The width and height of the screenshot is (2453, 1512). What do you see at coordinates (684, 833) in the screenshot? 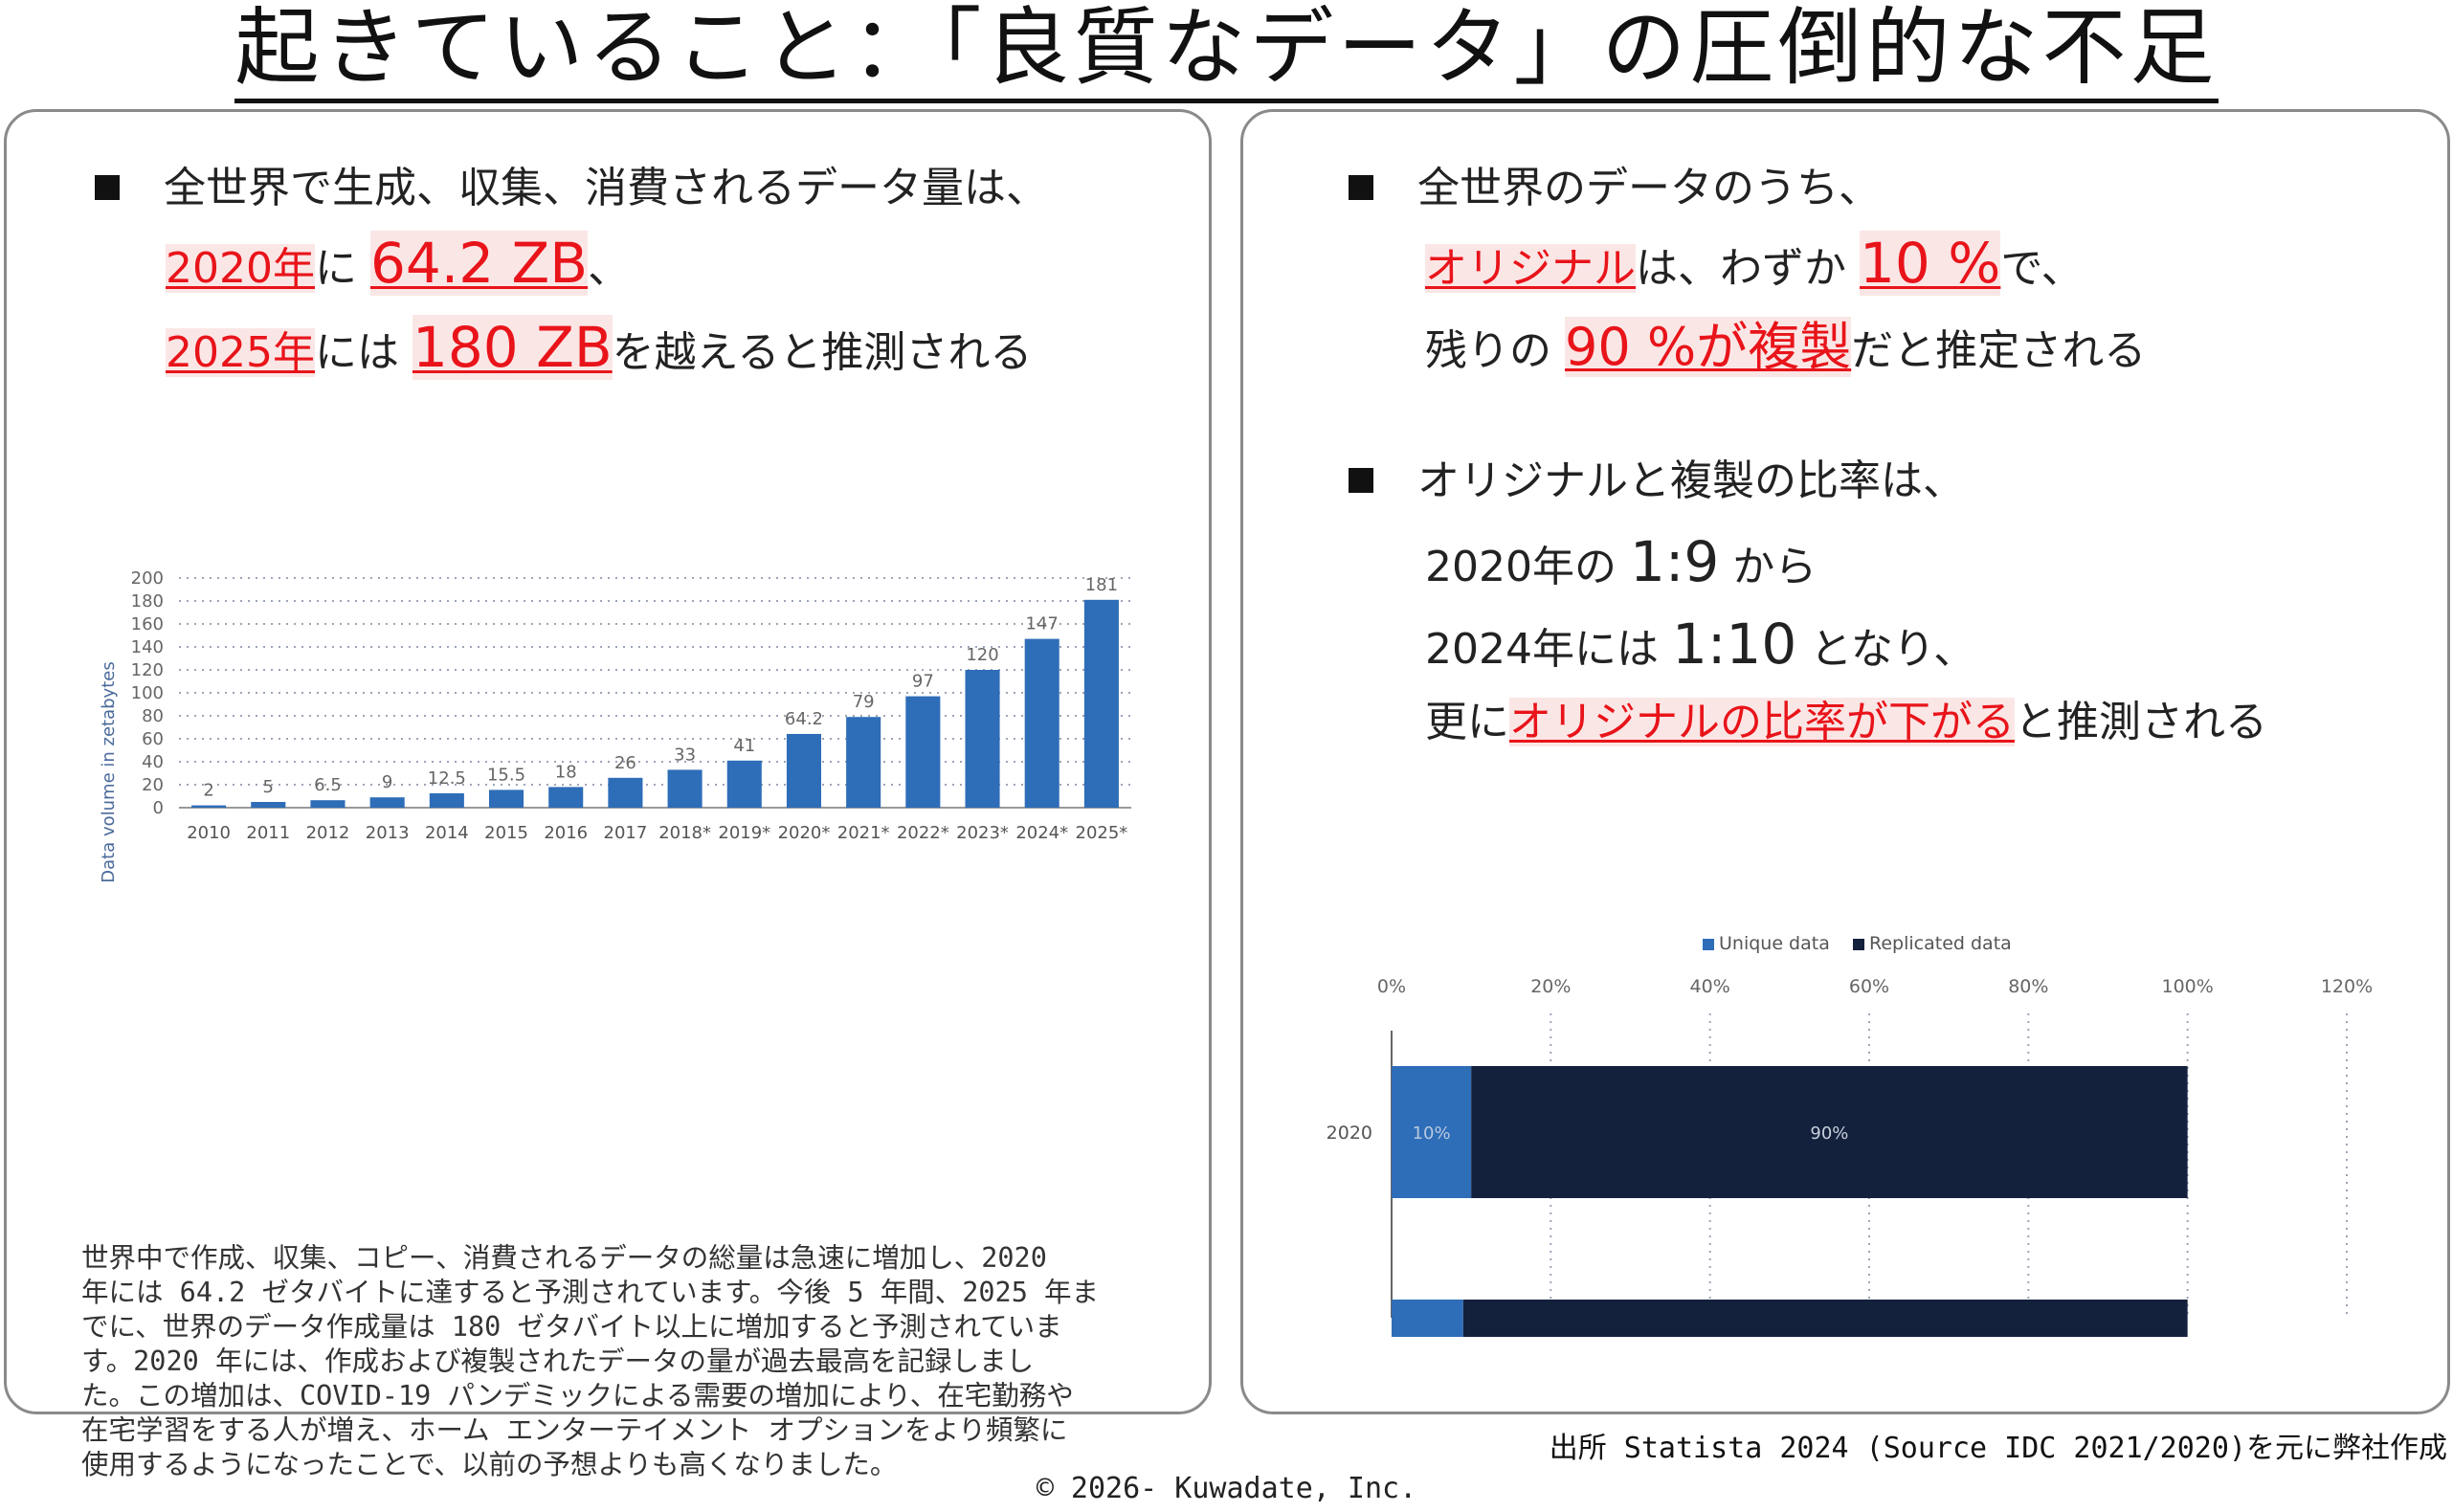
I see `x-tick-label: 2018*` at bounding box center [684, 833].